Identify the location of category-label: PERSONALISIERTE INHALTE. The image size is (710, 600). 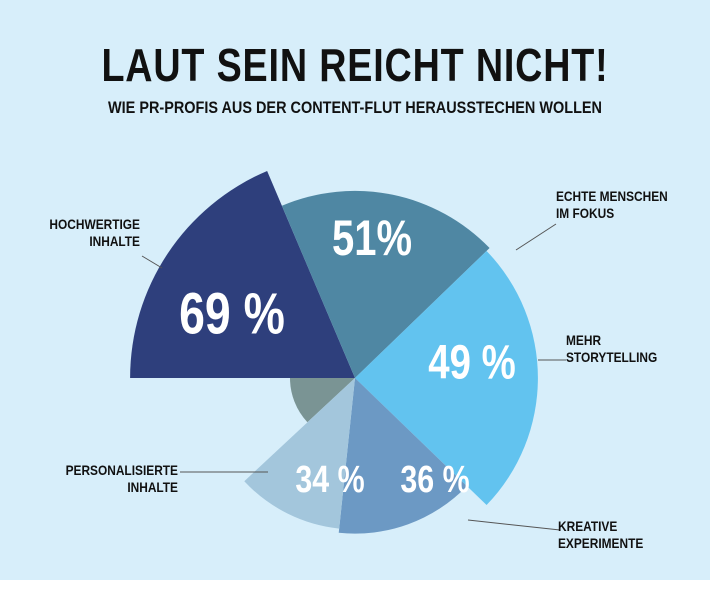
(121, 478).